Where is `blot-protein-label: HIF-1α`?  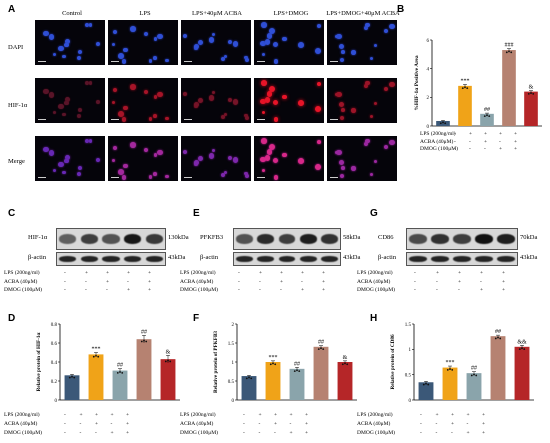 blot-protein-label: HIF-1α is located at coordinates (38, 237).